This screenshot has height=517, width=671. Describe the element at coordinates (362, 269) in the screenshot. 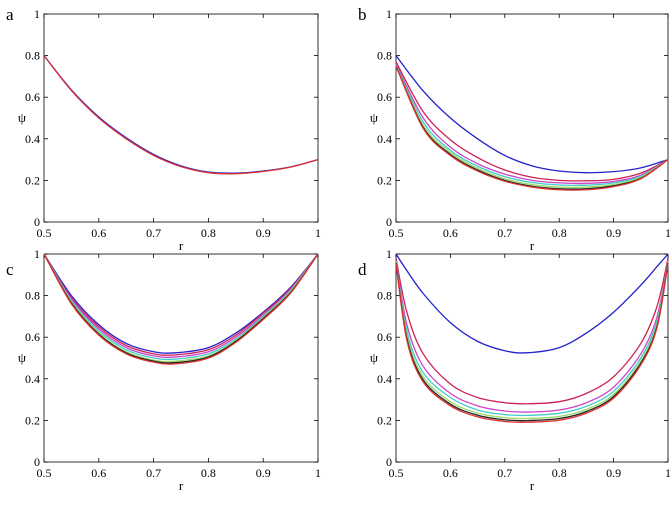

I see `panel-label: d` at that location.